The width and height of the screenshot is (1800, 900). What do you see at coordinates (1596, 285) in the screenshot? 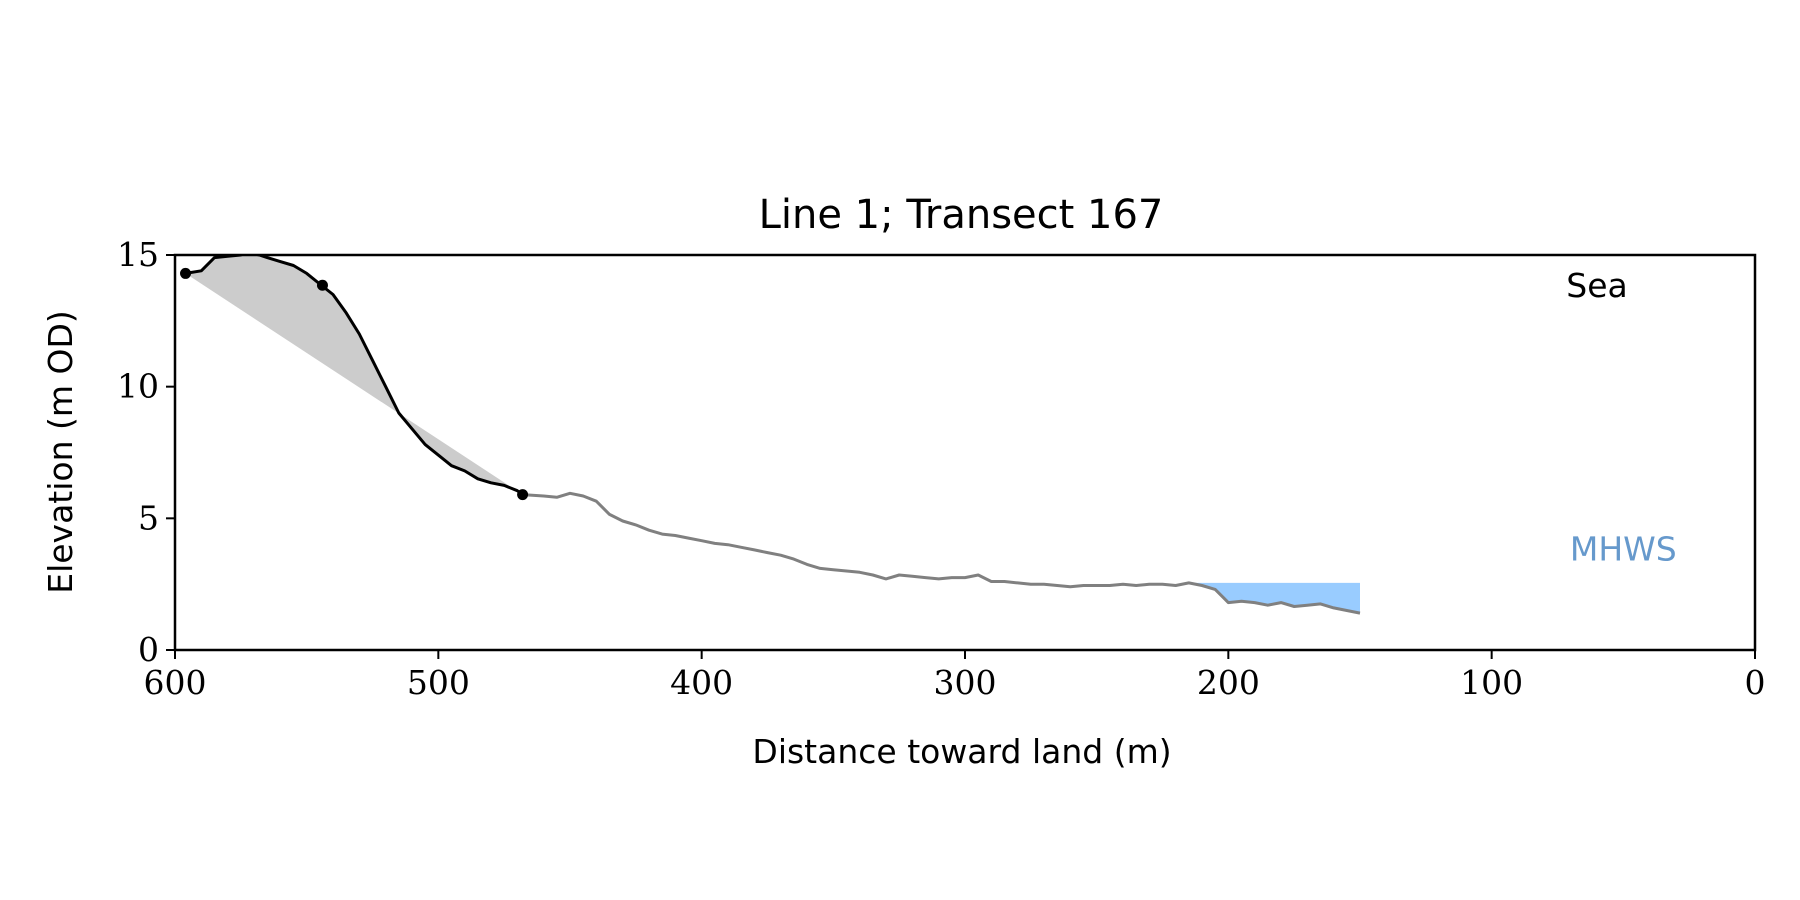
I see `annotation-sea: Sea` at bounding box center [1596, 285].